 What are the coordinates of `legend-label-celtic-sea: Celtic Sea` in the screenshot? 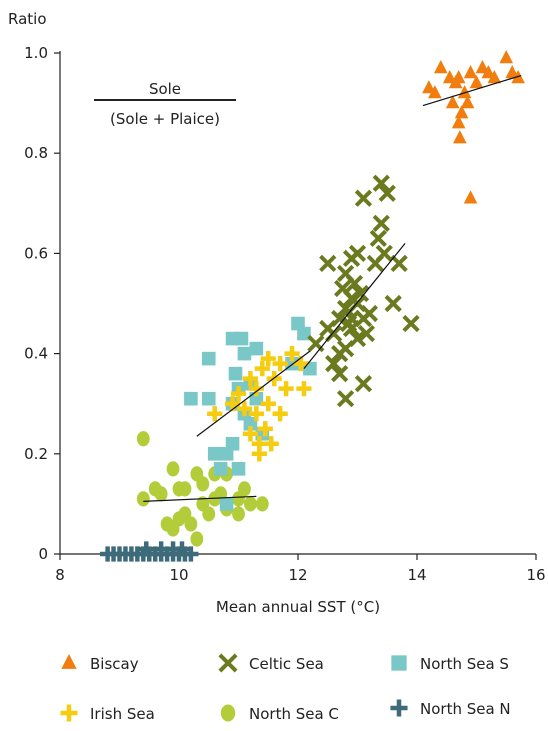 It's located at (286, 664).